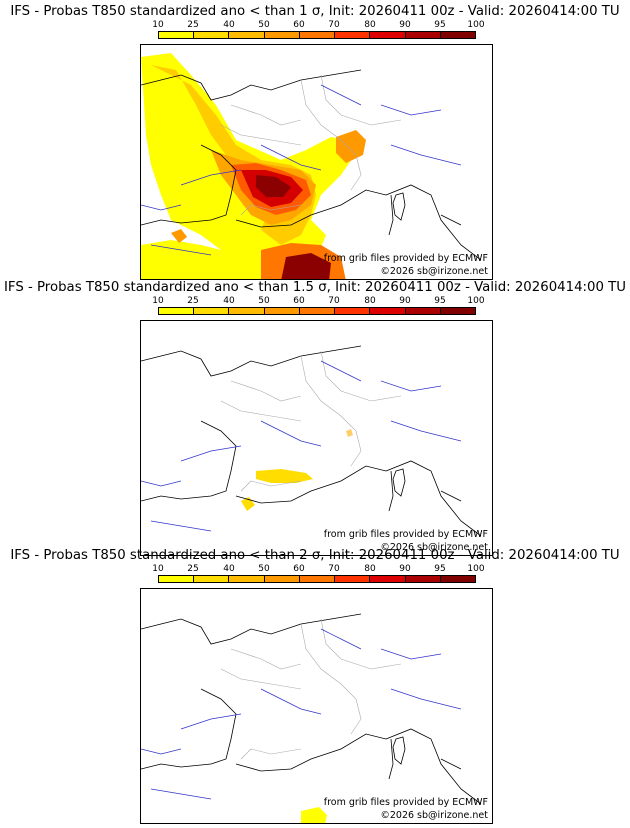  What do you see at coordinates (314, 815) in the screenshot?
I see `prob-area-south` at bounding box center [314, 815].